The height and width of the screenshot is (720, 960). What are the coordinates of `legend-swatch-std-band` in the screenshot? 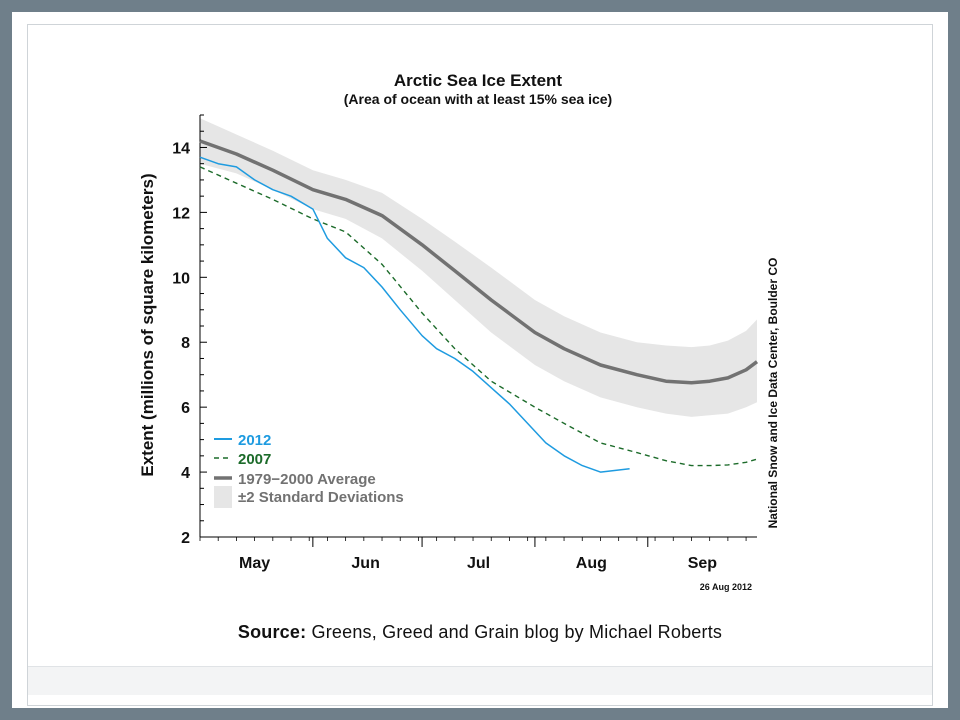 It's located at (223, 497).